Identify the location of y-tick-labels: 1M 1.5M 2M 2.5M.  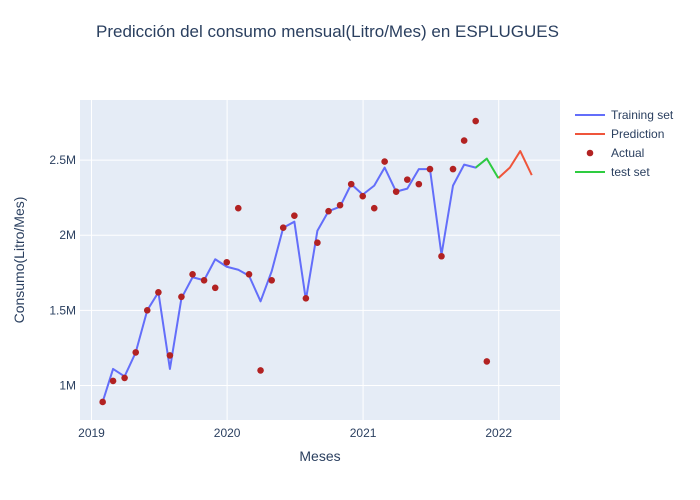
(62, 272).